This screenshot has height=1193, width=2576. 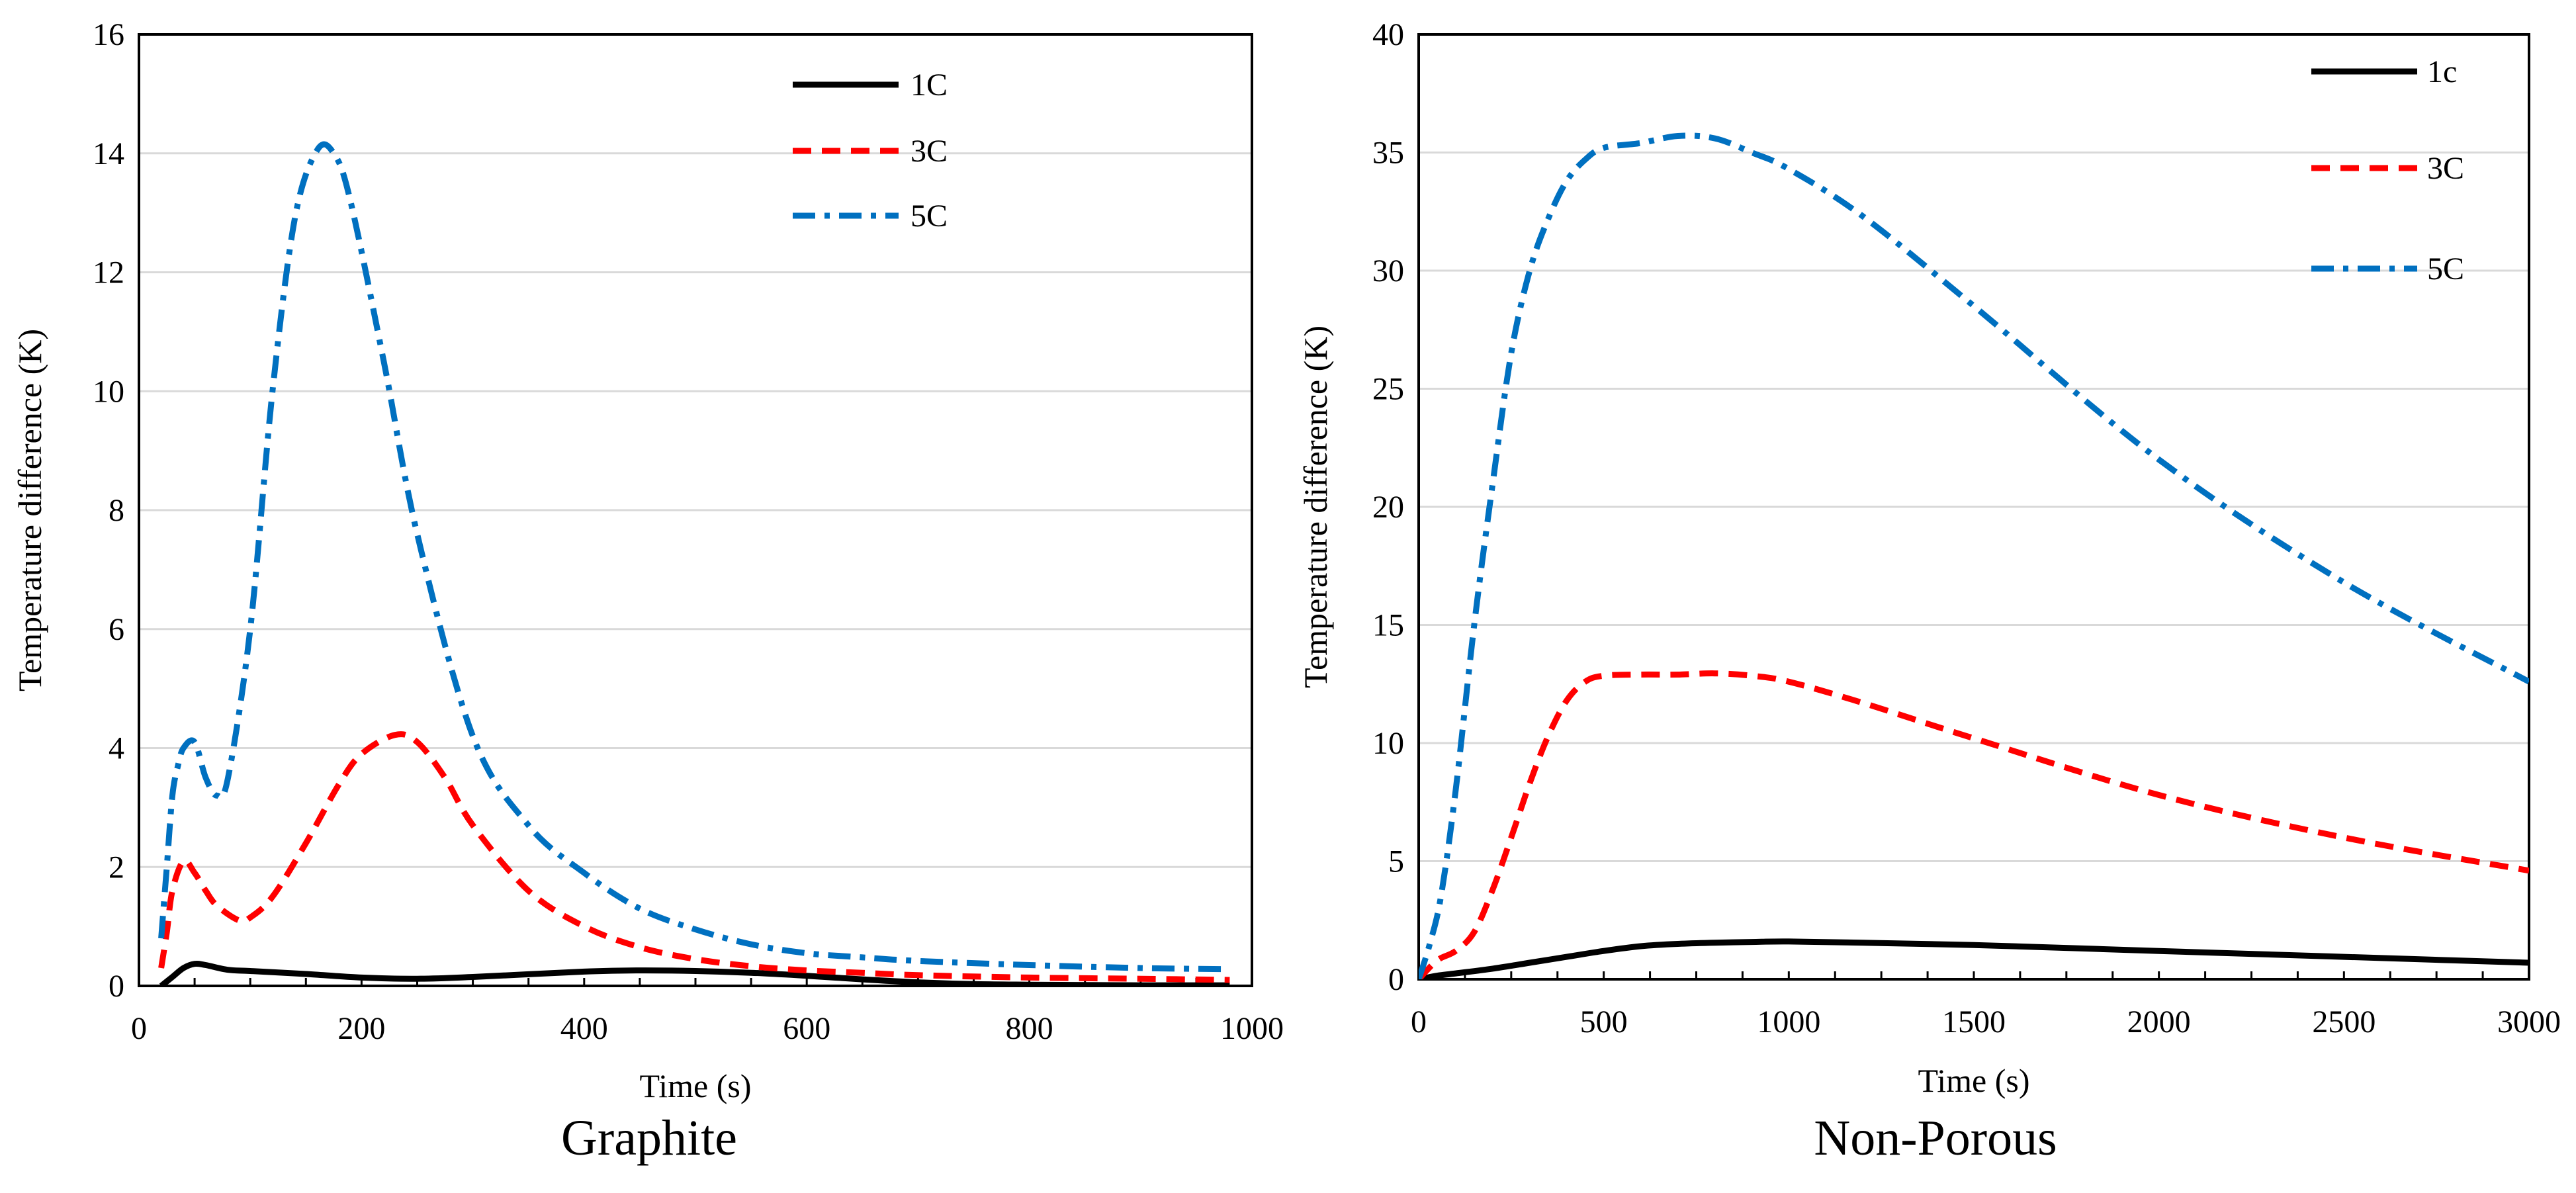 I want to click on chart-caption: Graphite, so click(x=649, y=1138).